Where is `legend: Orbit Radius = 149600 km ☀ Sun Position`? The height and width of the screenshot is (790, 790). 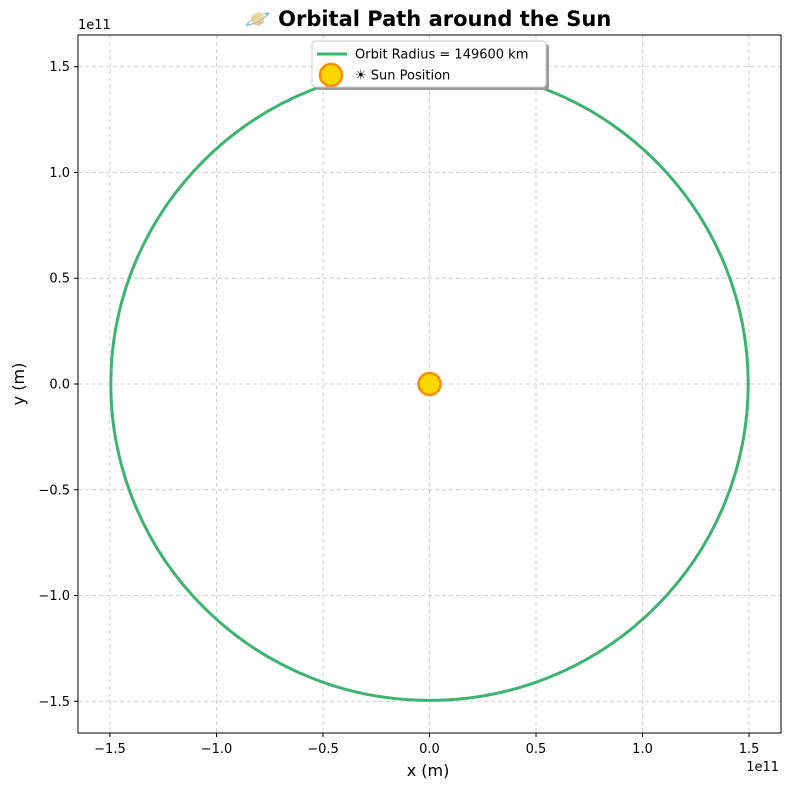 legend: Orbit Radius = 149600 km ☀ Sun Position is located at coordinates (430, 65).